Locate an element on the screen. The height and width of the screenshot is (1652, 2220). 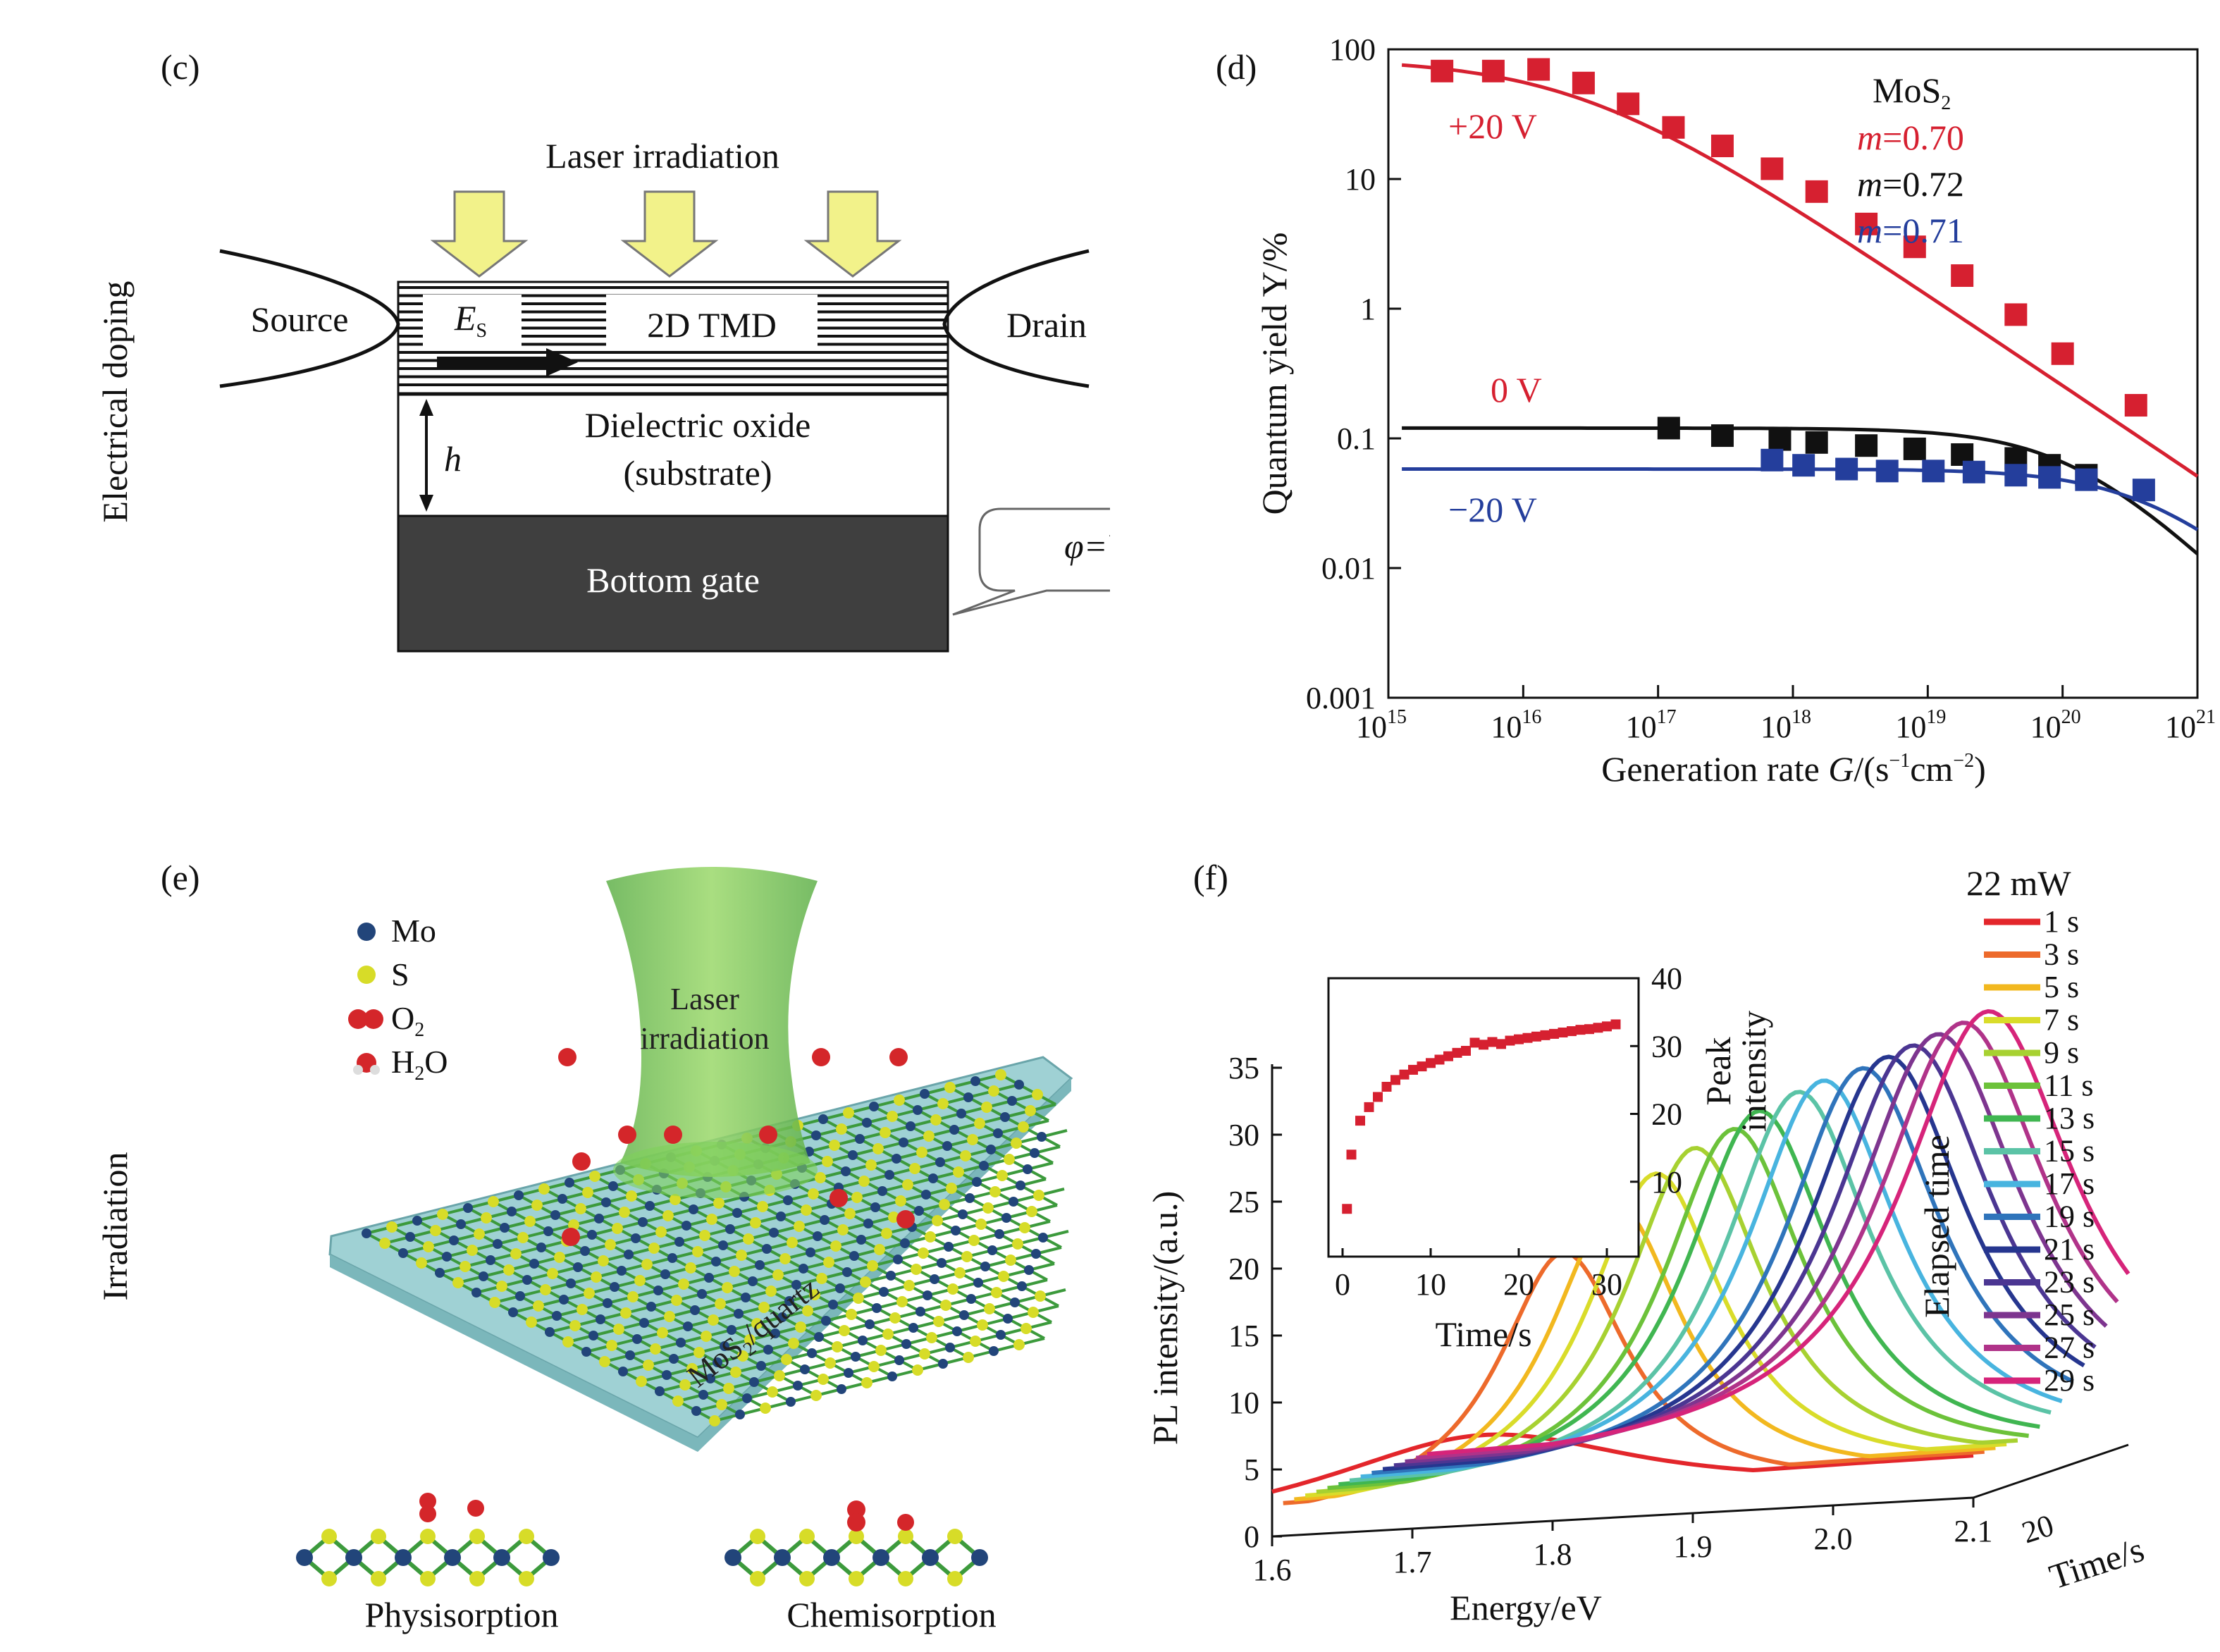
inset-y-tick-label: 20 is located at coordinates (1666, 1114).